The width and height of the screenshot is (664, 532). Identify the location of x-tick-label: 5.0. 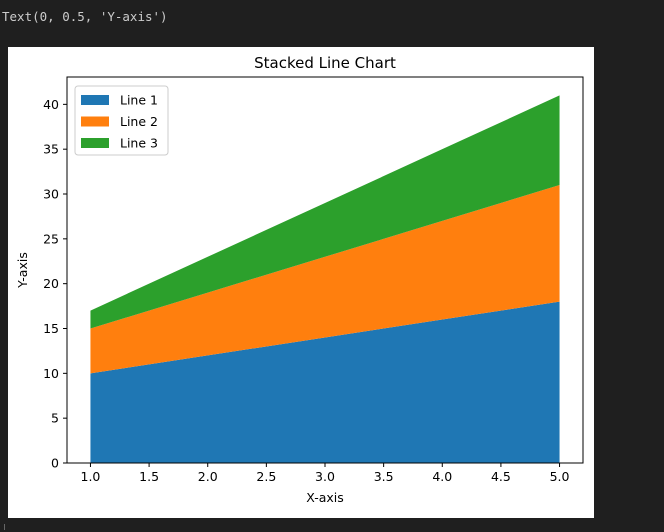
(560, 476).